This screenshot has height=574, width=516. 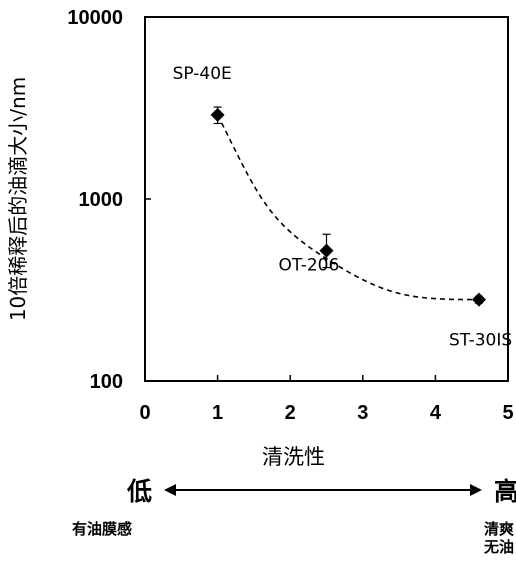 I want to click on y-tick-label: 1000, so click(x=101, y=200).